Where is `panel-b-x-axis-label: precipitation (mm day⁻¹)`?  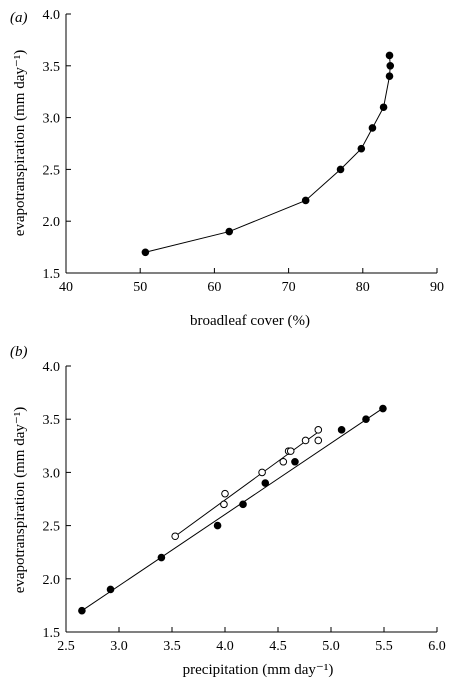 panel-b-x-axis-label: precipitation (mm day⁻¹) is located at coordinates (258, 670).